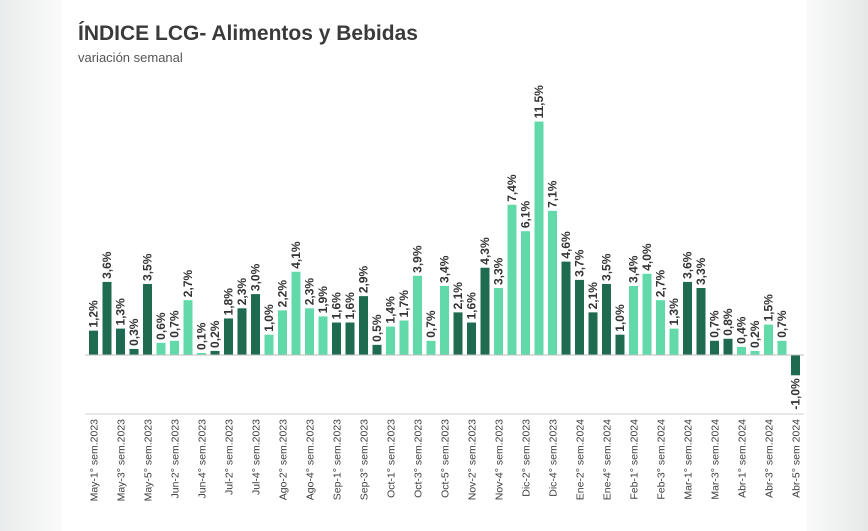  Describe the element at coordinates (512, 188) in the screenshot. I see `value-label-31: 7,4%` at that location.